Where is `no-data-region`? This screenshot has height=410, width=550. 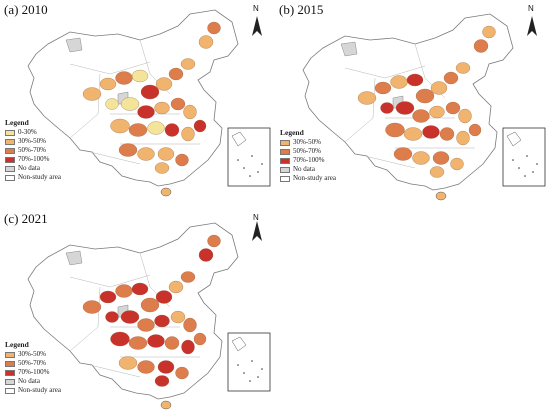
no-data-region is located at coordinates (349, 49).